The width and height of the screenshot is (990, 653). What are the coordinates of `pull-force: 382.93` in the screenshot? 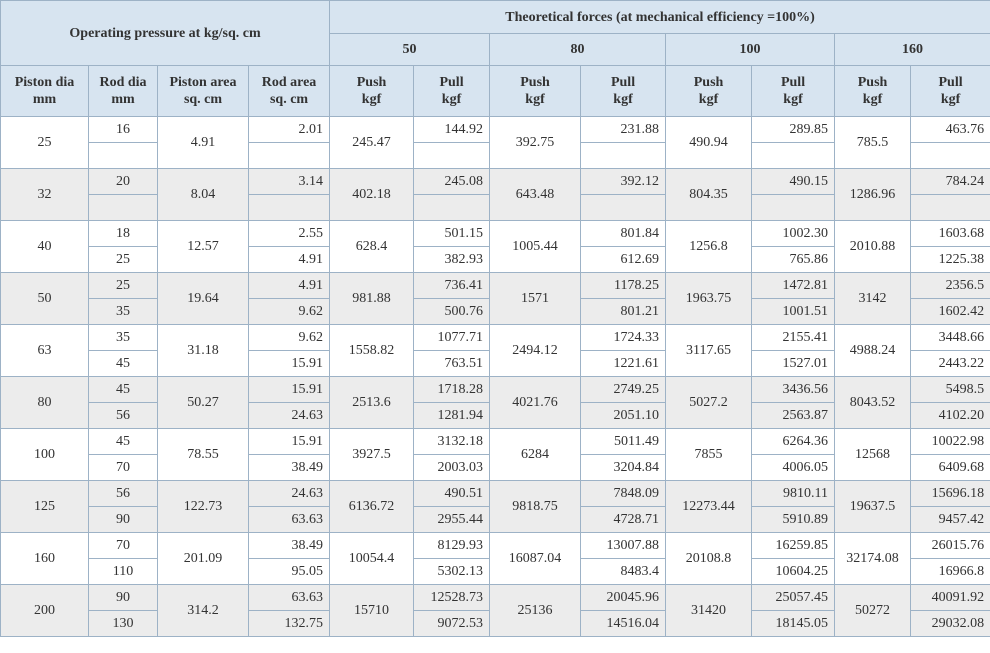 It's located at (452, 259).